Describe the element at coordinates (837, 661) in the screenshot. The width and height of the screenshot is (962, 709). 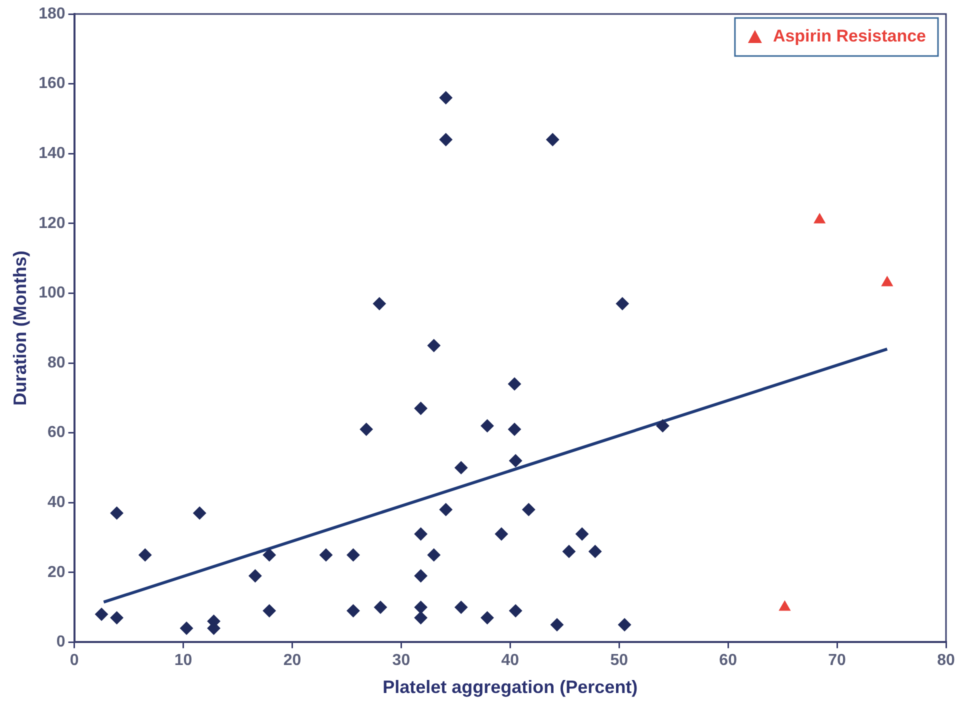
I see `x-tick-label: 70` at that location.